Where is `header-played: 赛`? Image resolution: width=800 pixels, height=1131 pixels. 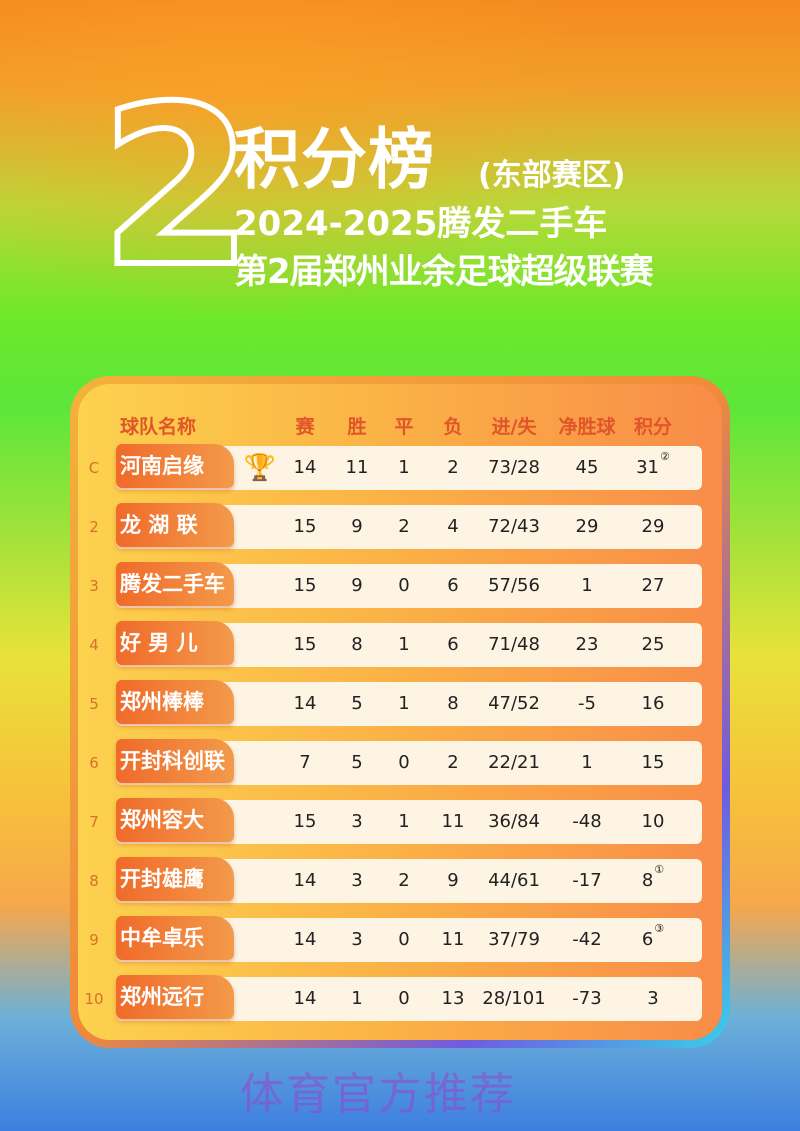 header-played: 赛 is located at coordinates (305, 427).